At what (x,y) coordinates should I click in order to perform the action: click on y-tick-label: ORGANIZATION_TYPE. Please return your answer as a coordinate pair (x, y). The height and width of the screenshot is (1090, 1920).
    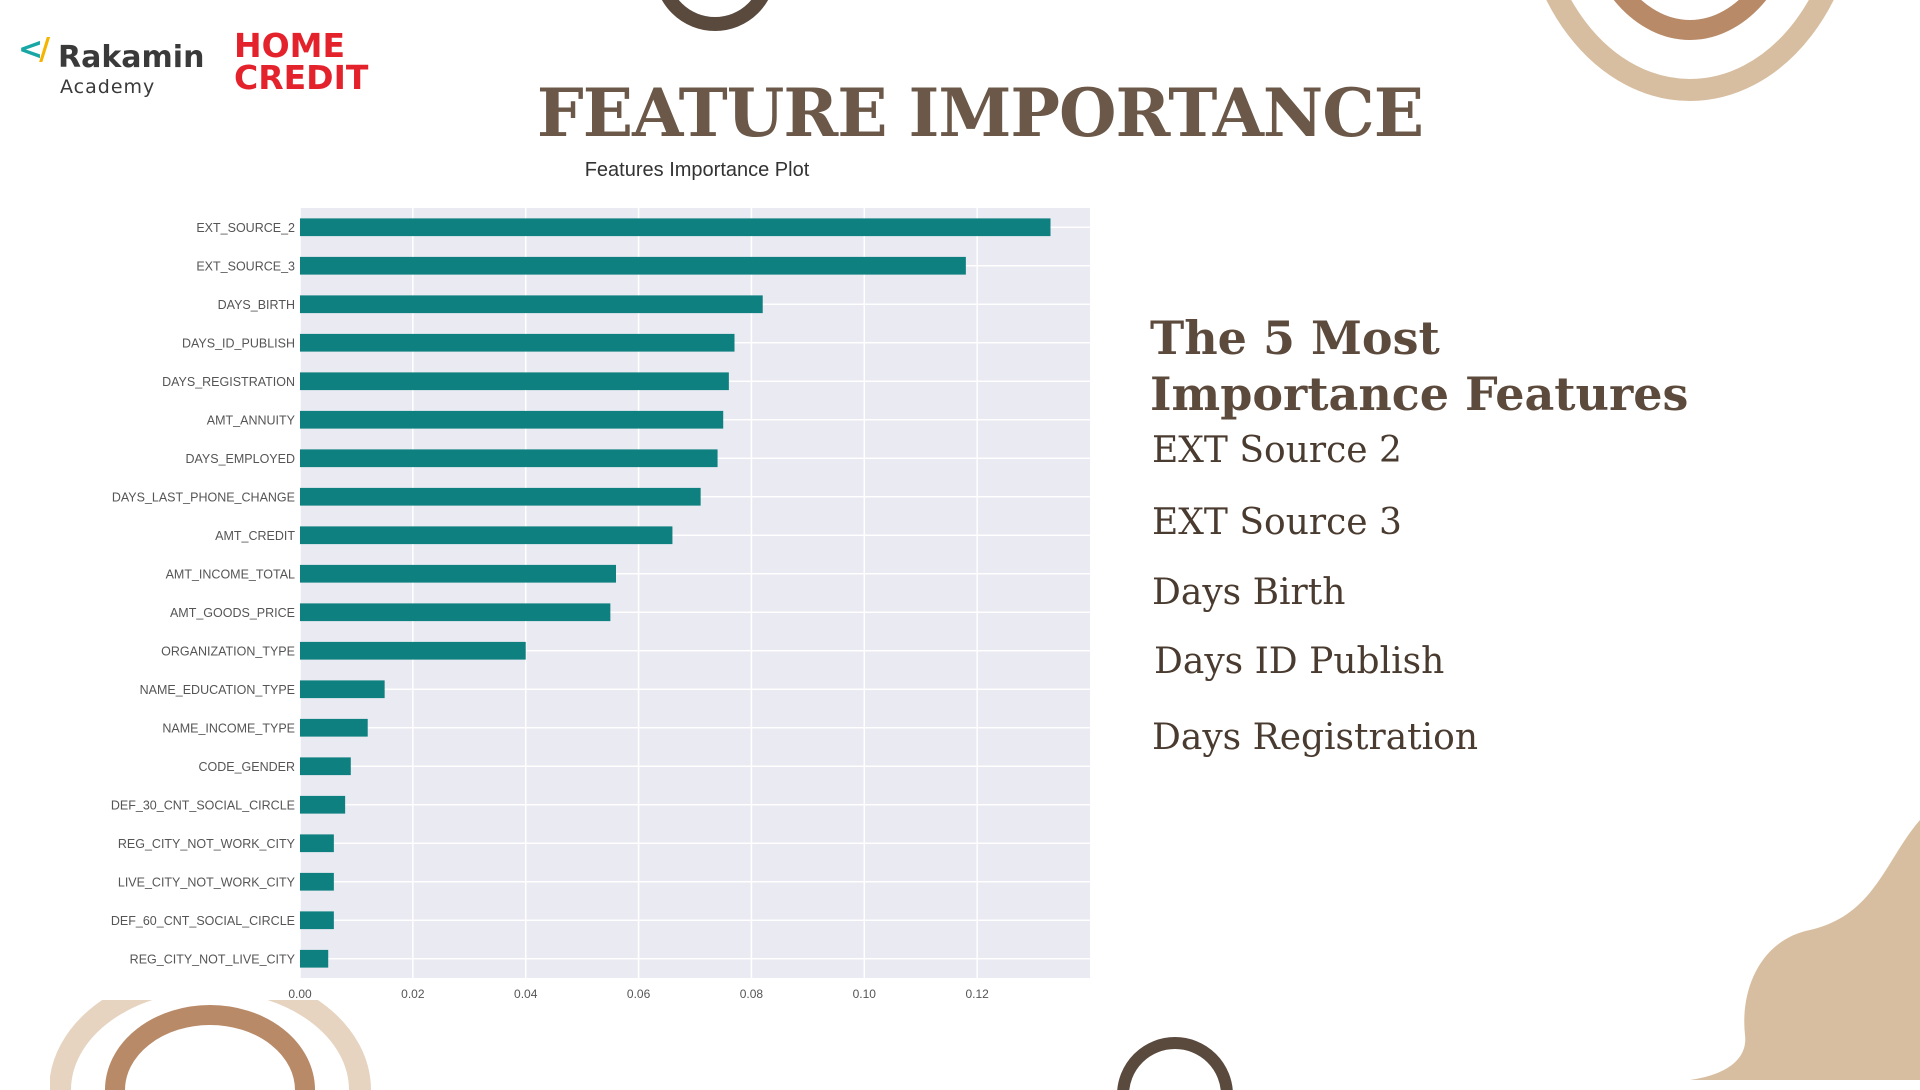
    Looking at the image, I should click on (228, 651).